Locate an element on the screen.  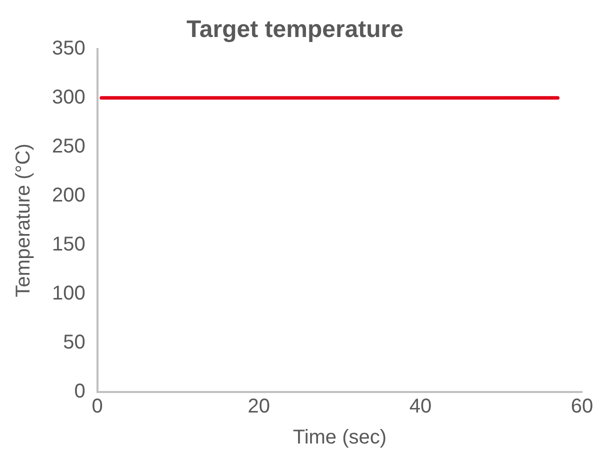
x-tick-label: 0 is located at coordinates (97, 407).